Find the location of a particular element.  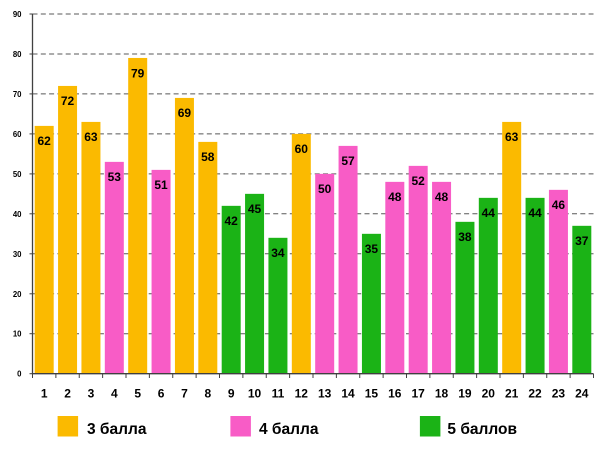

svg-text: 69 is located at coordinates (185, 113).